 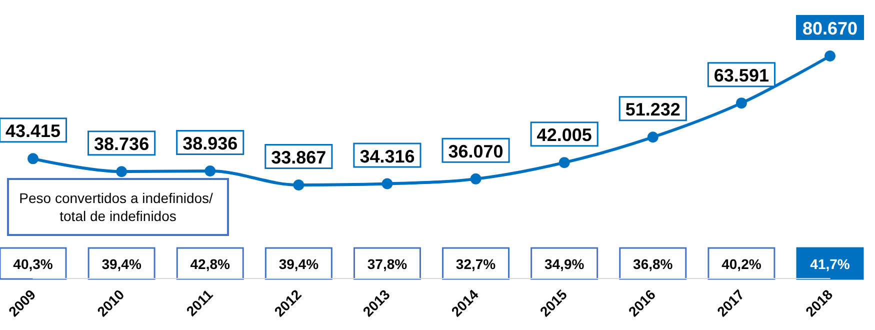 I want to click on text: 40,2%, so click(x=742, y=264).